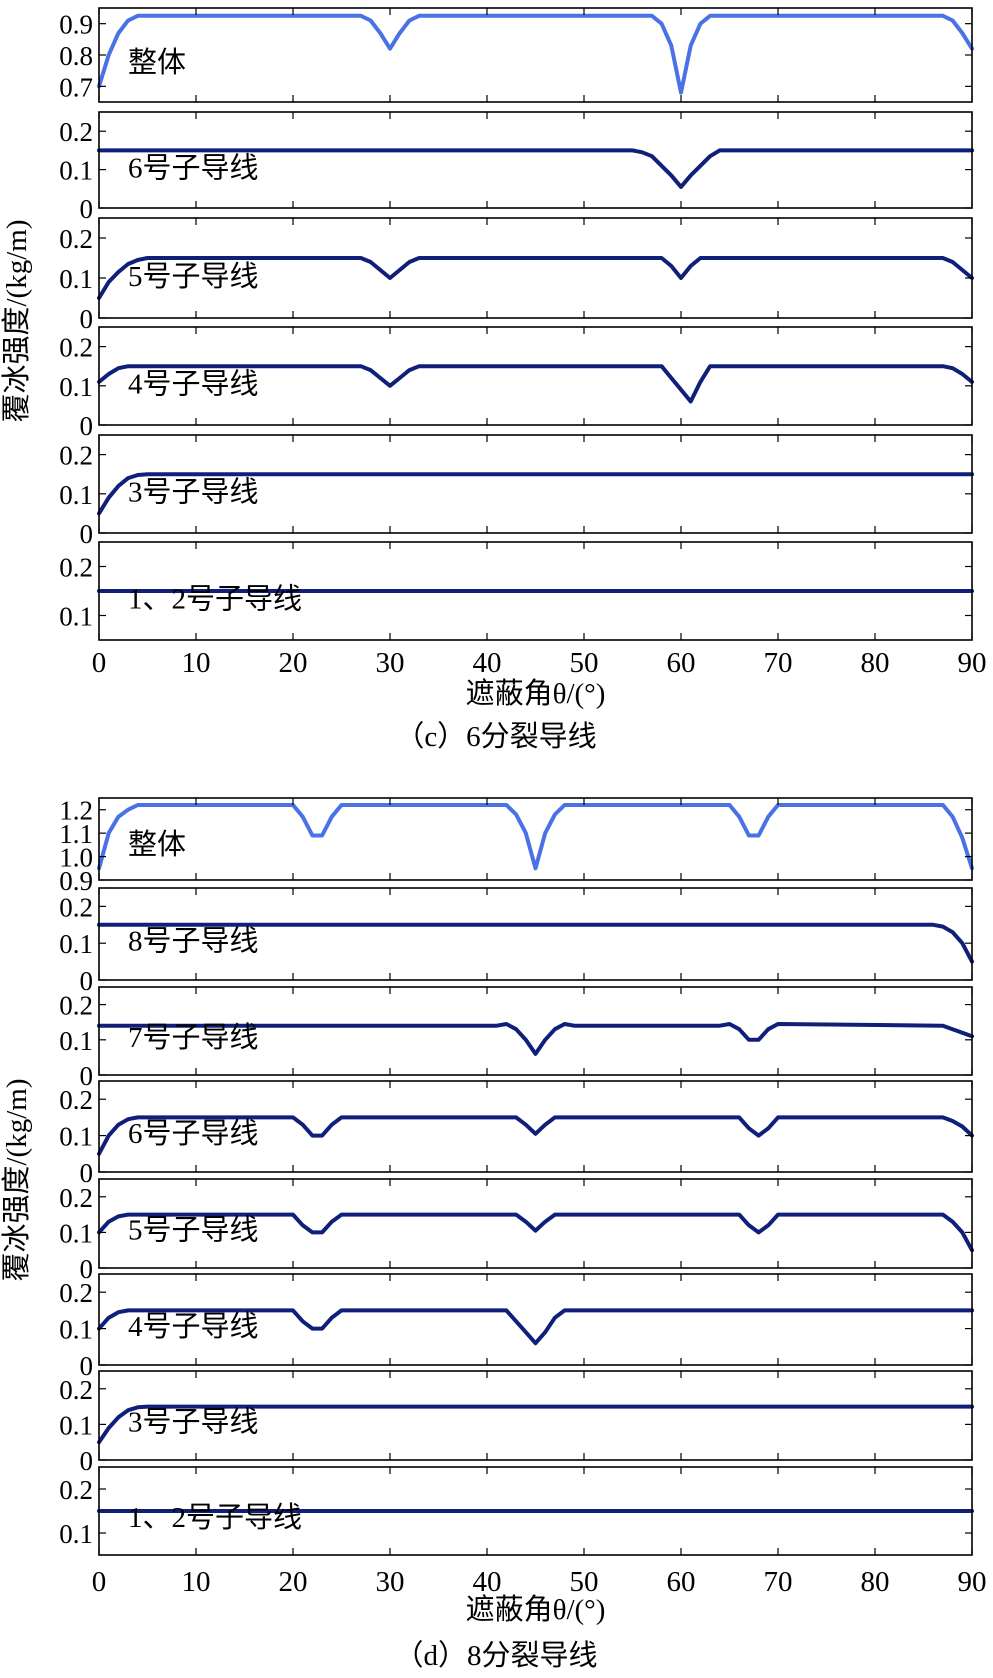 This screenshot has height=1678, width=993. I want to click on panel: 0.2 0.1 0 3号子导线, so click(516, 1423).